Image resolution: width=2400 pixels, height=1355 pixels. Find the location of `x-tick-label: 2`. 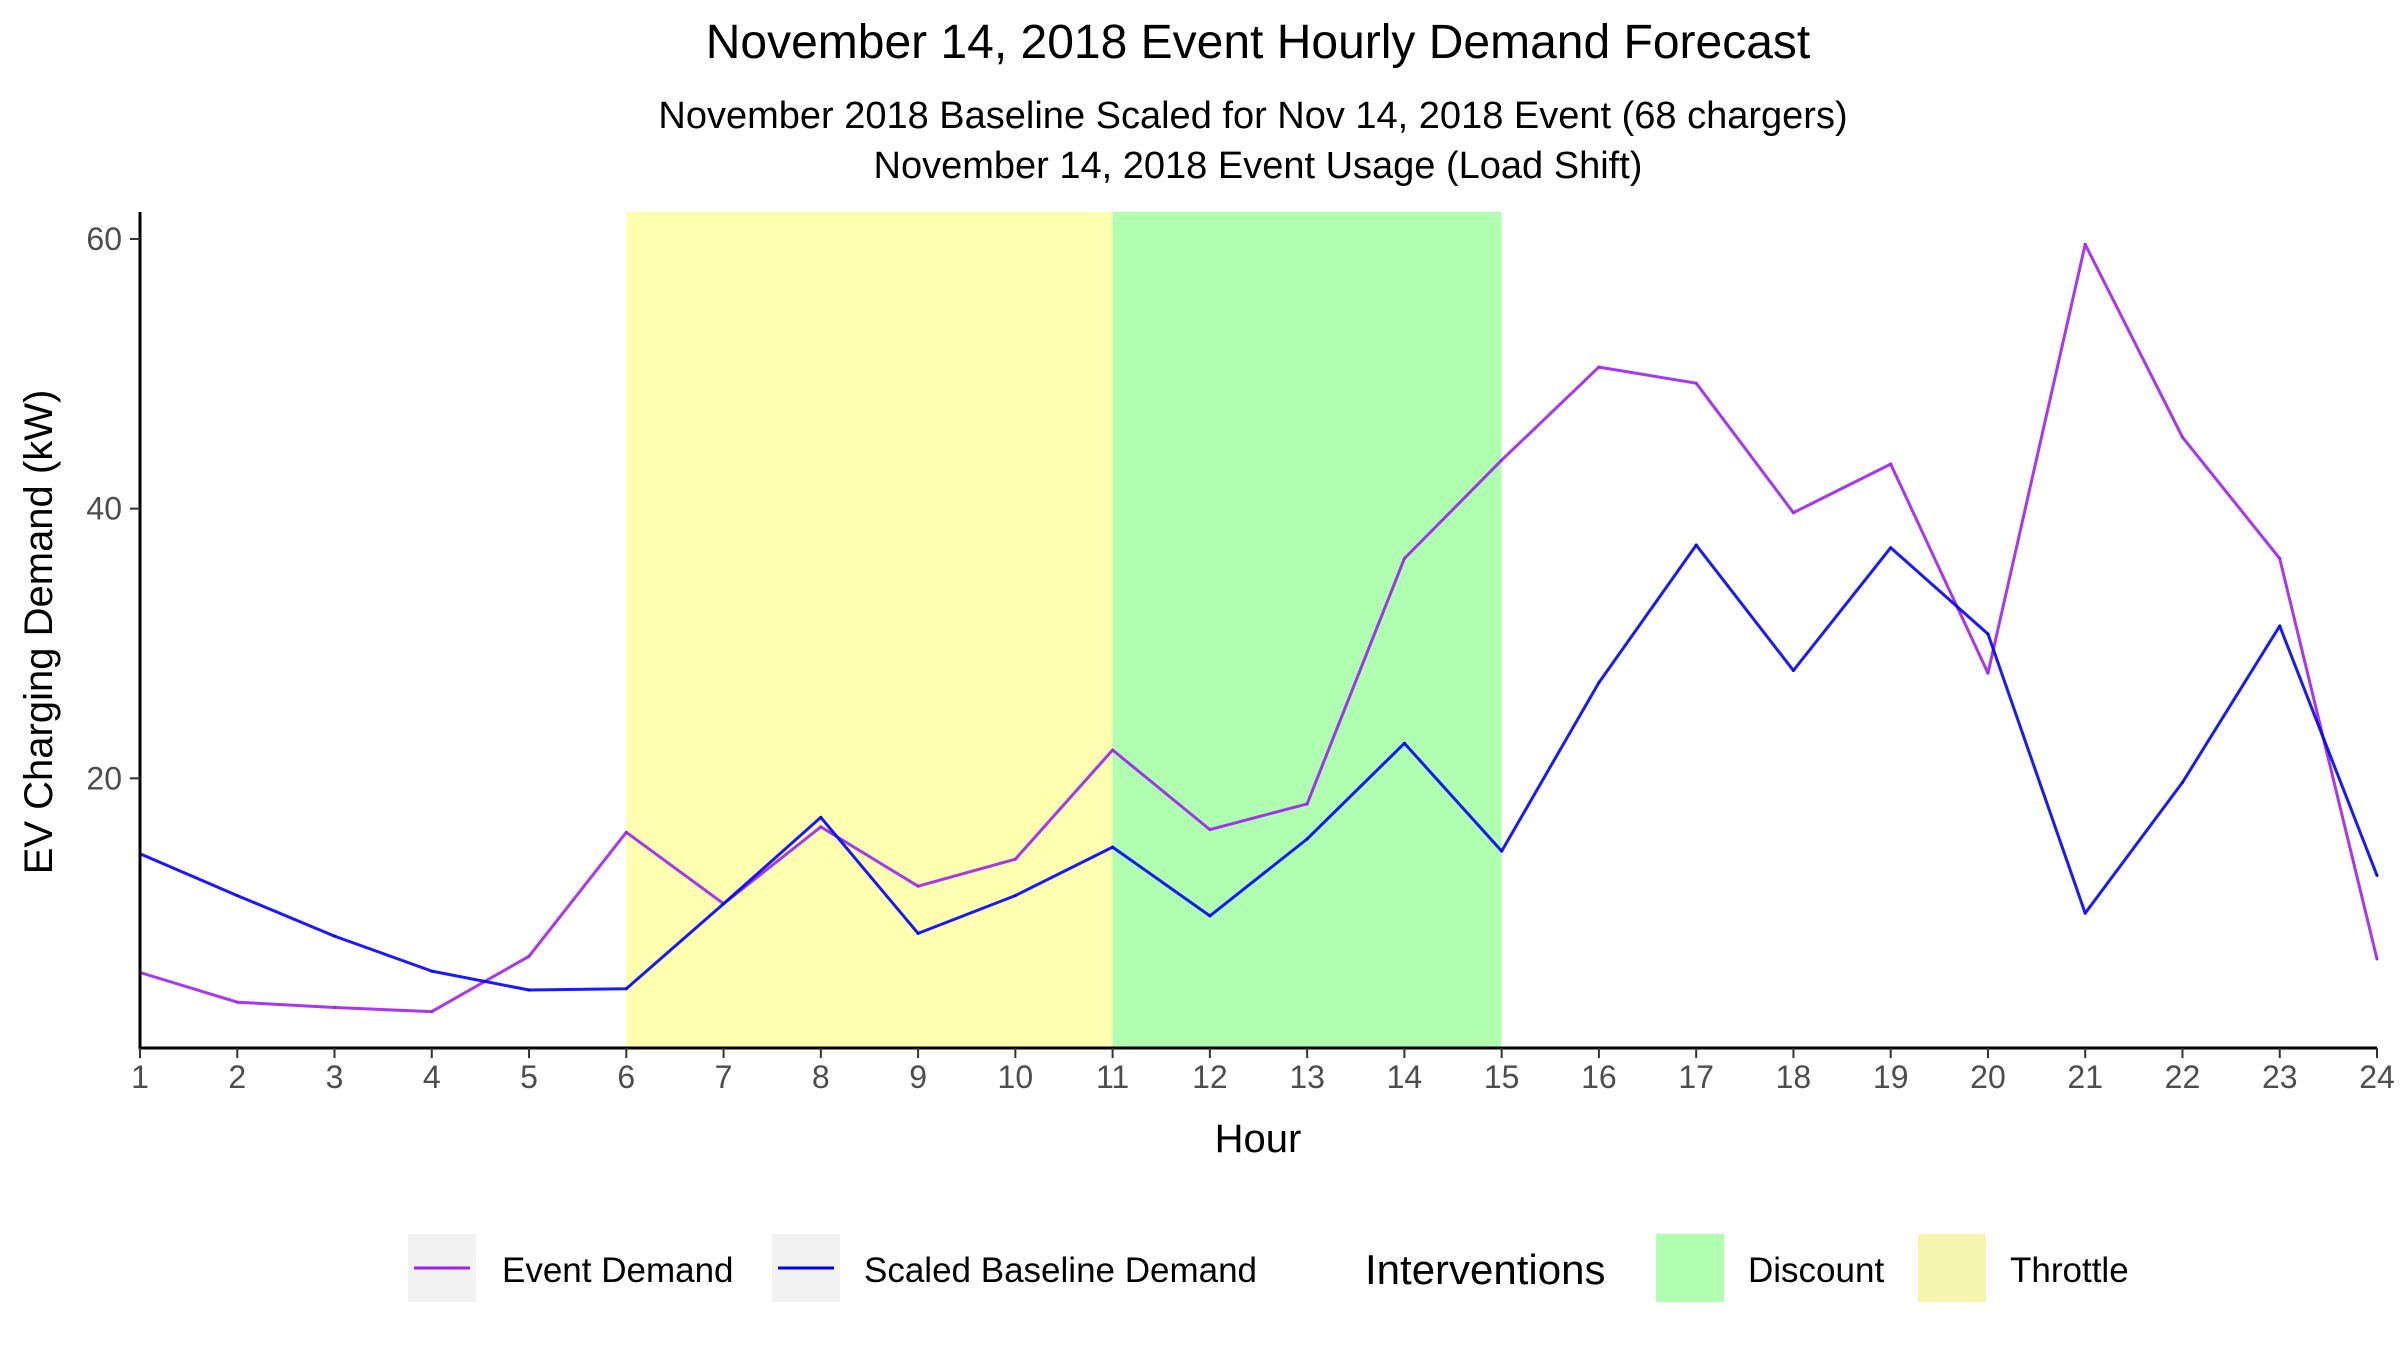

x-tick-label: 2 is located at coordinates (237, 1077).